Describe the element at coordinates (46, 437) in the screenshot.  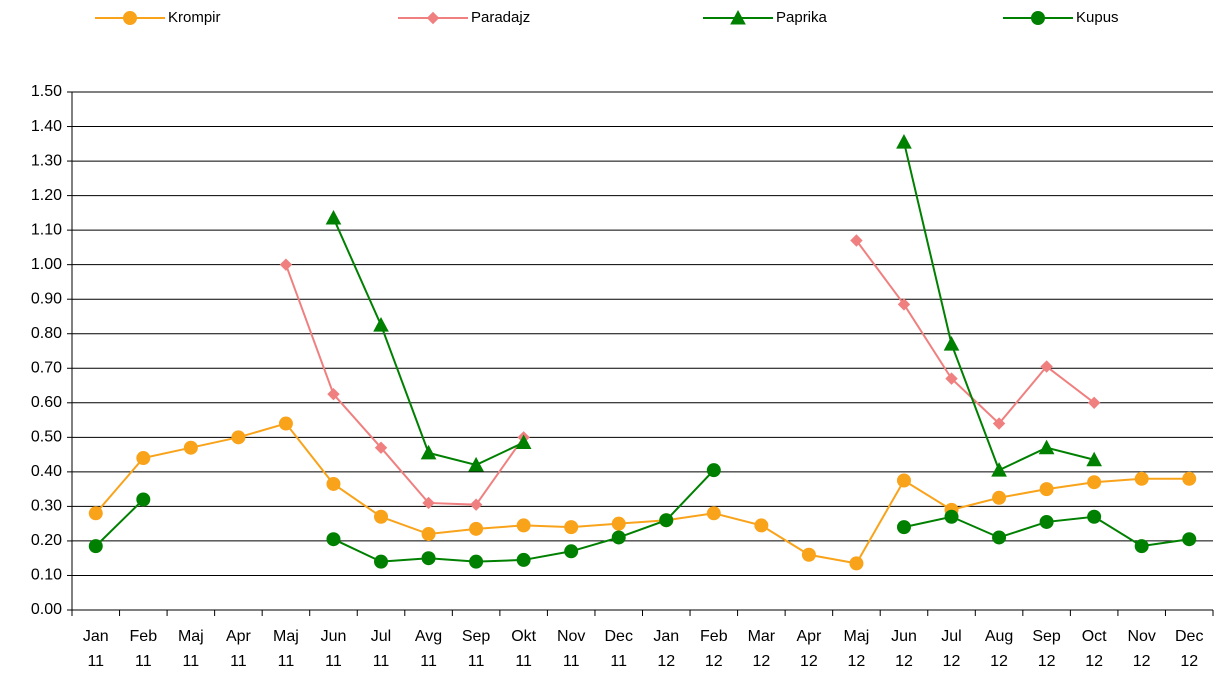
I see `y-tick-label: 0.50` at that location.